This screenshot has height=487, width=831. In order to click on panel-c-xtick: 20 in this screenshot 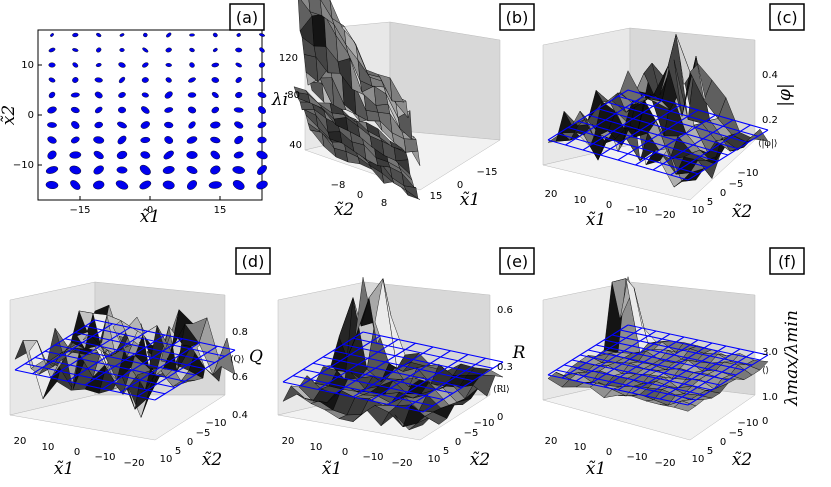, I will do `click(551, 194)`.